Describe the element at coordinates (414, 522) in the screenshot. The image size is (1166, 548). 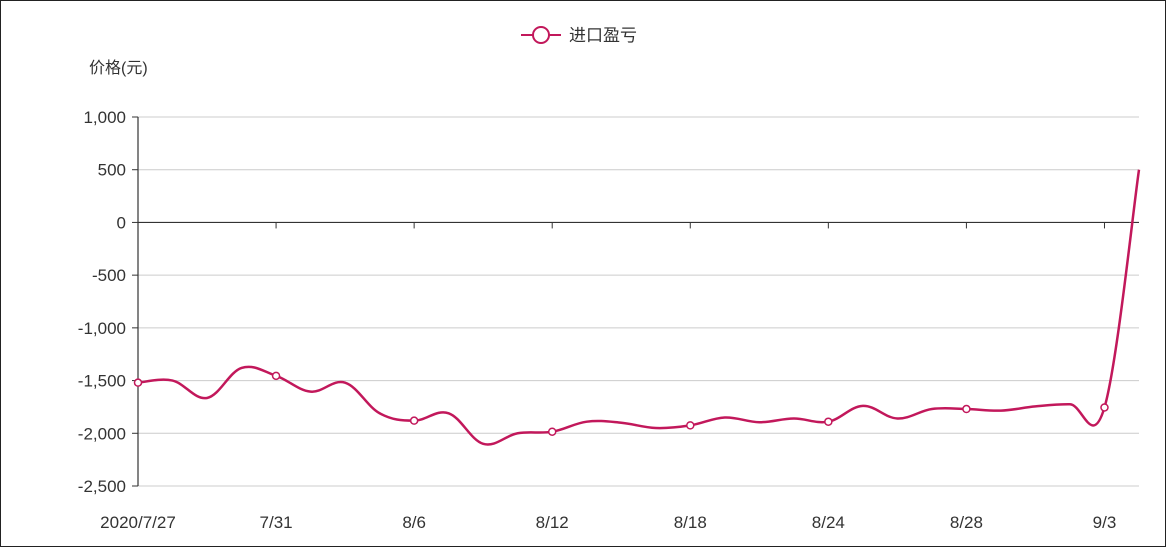
I see `x-tick-label: 8/6` at that location.